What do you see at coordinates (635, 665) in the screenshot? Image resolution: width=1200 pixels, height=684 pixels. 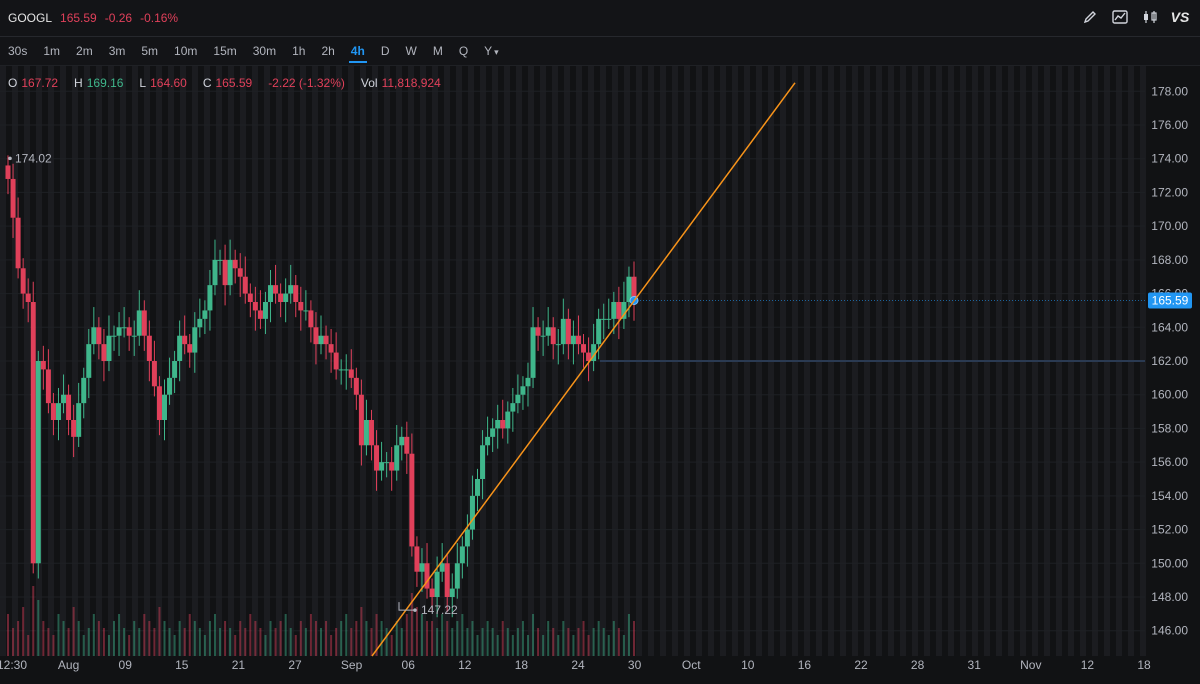 I see `x-tick-label: 30` at bounding box center [635, 665].